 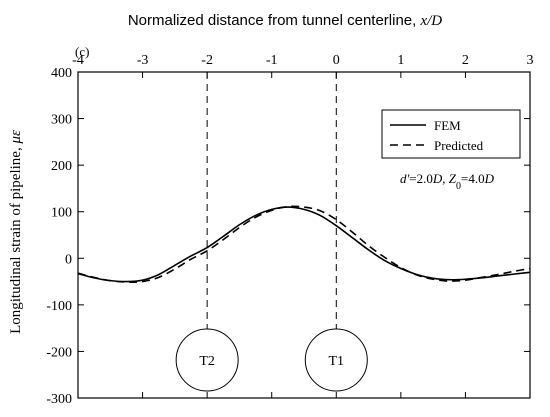 What do you see at coordinates (447, 125) in the screenshot?
I see `legend-label-fem: FEM` at bounding box center [447, 125].